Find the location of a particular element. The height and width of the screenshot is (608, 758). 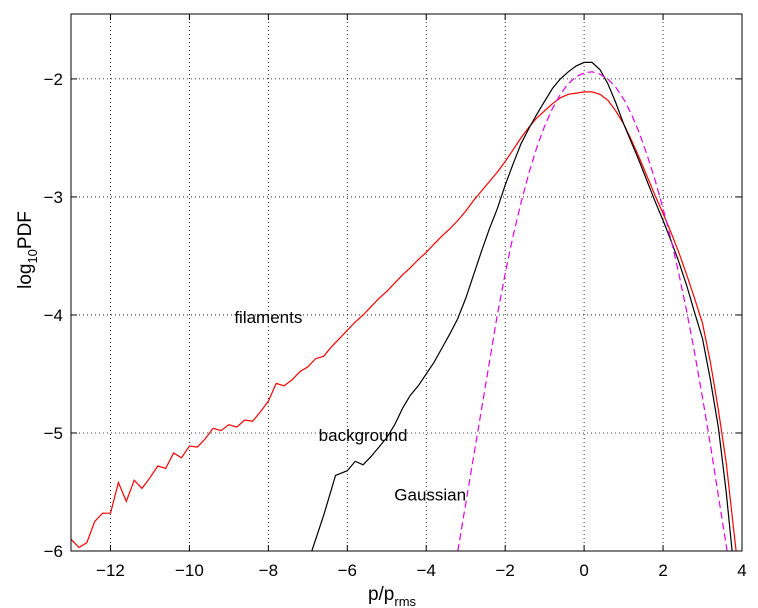

y-tick-label: −5 is located at coordinates (53, 433).